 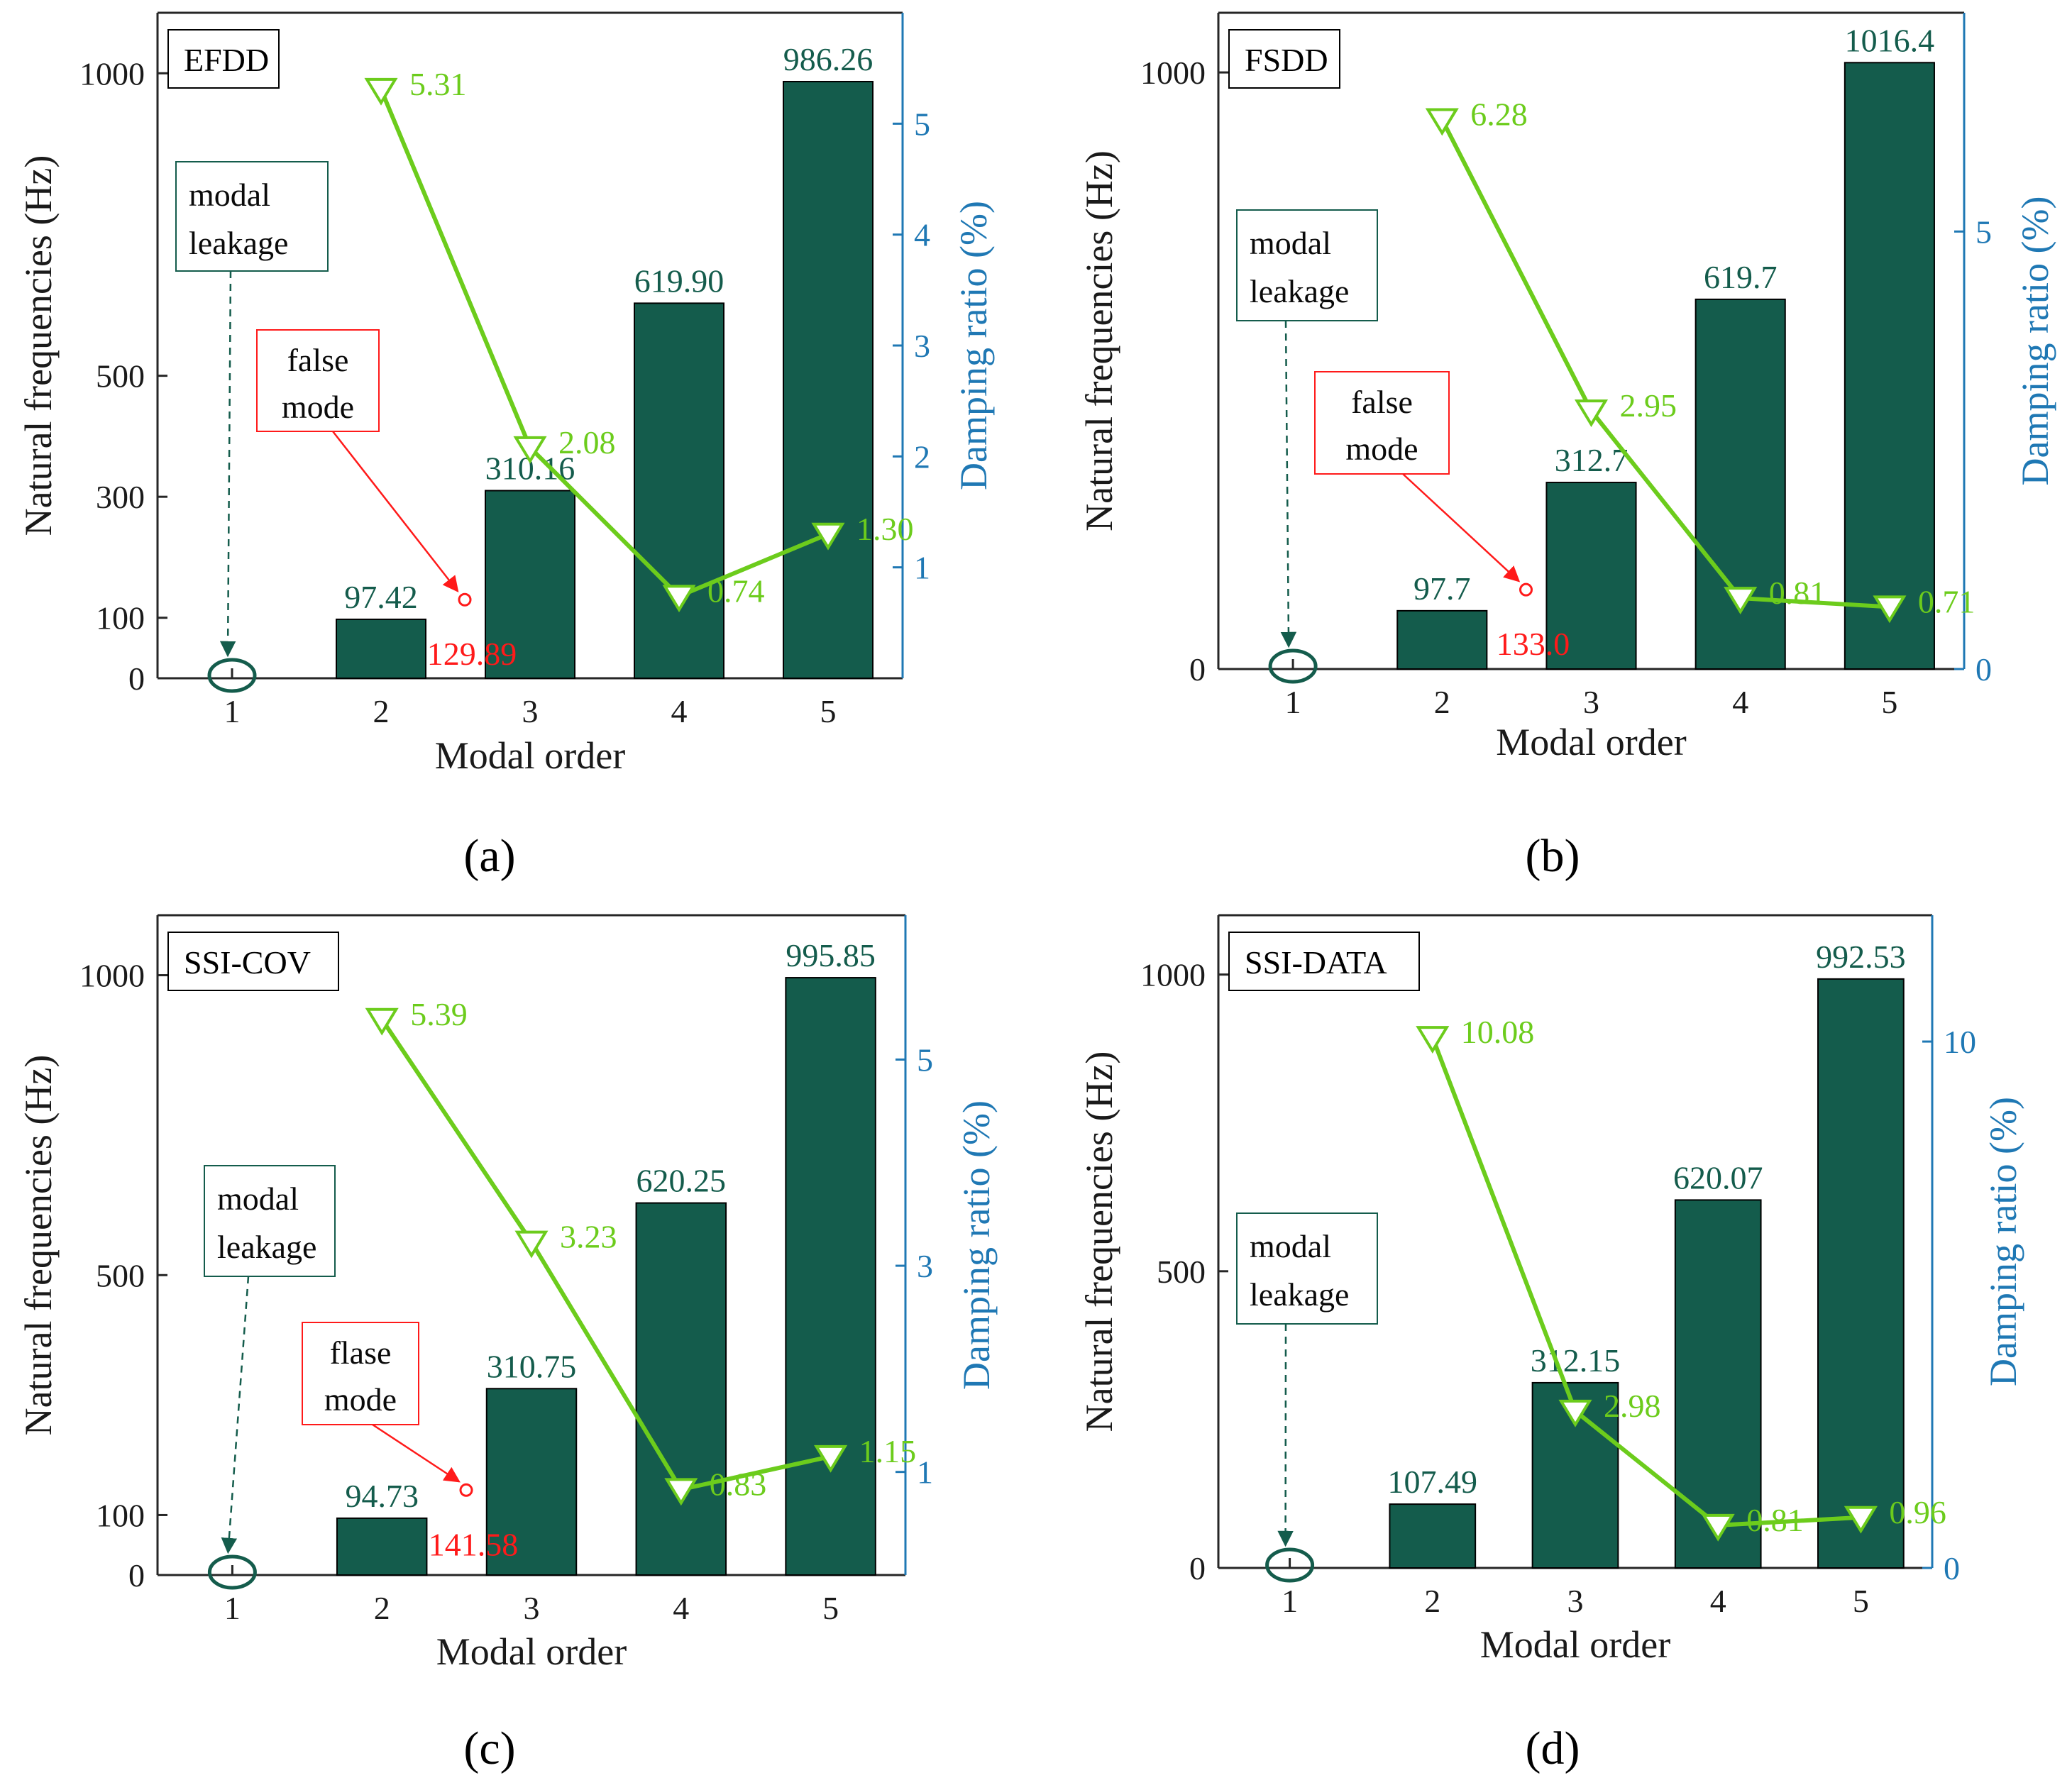 I want to click on method-label: EFDD, so click(x=226, y=60).